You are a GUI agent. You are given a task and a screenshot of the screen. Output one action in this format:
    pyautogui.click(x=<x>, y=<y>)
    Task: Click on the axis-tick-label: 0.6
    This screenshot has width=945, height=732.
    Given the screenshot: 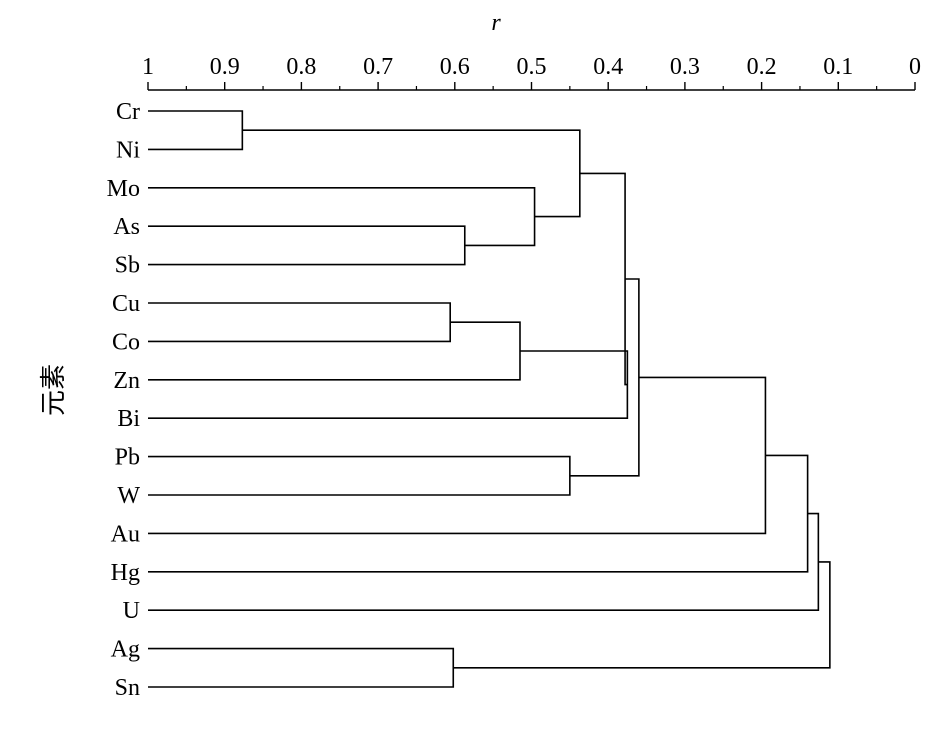 What is the action you would take?
    pyautogui.click(x=455, y=67)
    